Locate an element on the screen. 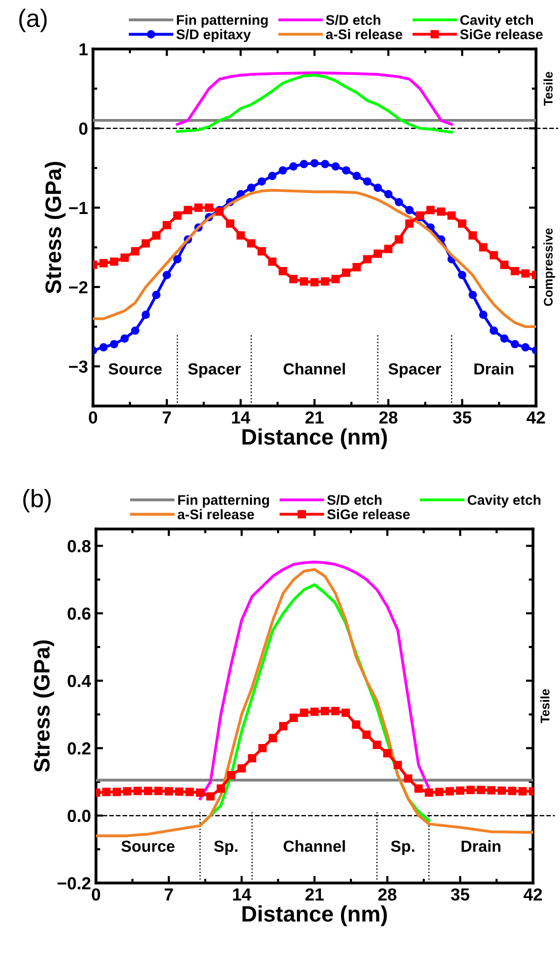 The width and height of the screenshot is (560, 963). y-tick-label: 0.4 is located at coordinates (80, 681).